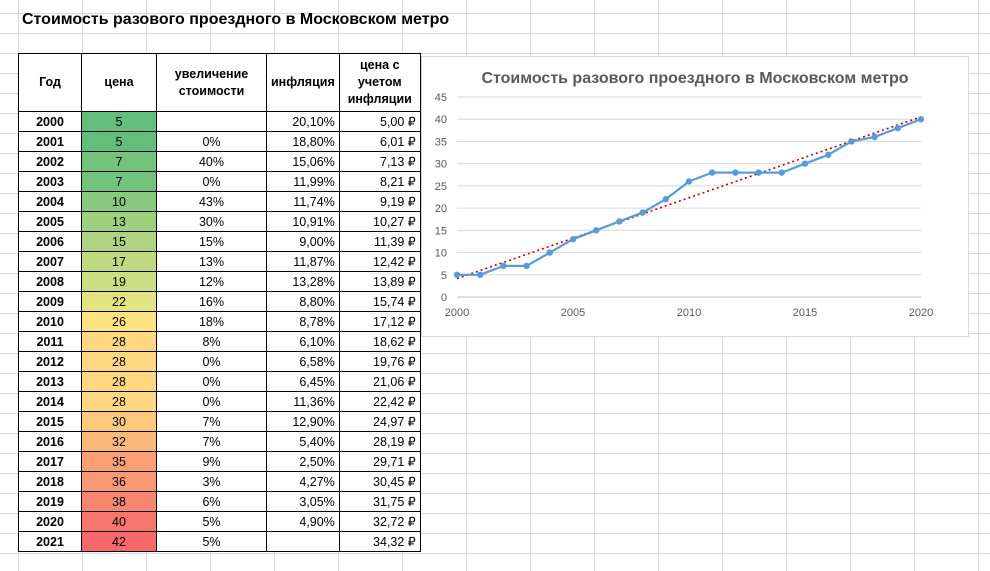 This screenshot has height=571, width=990. Describe the element at coordinates (119, 261) in the screenshot. I see `price-cell: 17` at that location.